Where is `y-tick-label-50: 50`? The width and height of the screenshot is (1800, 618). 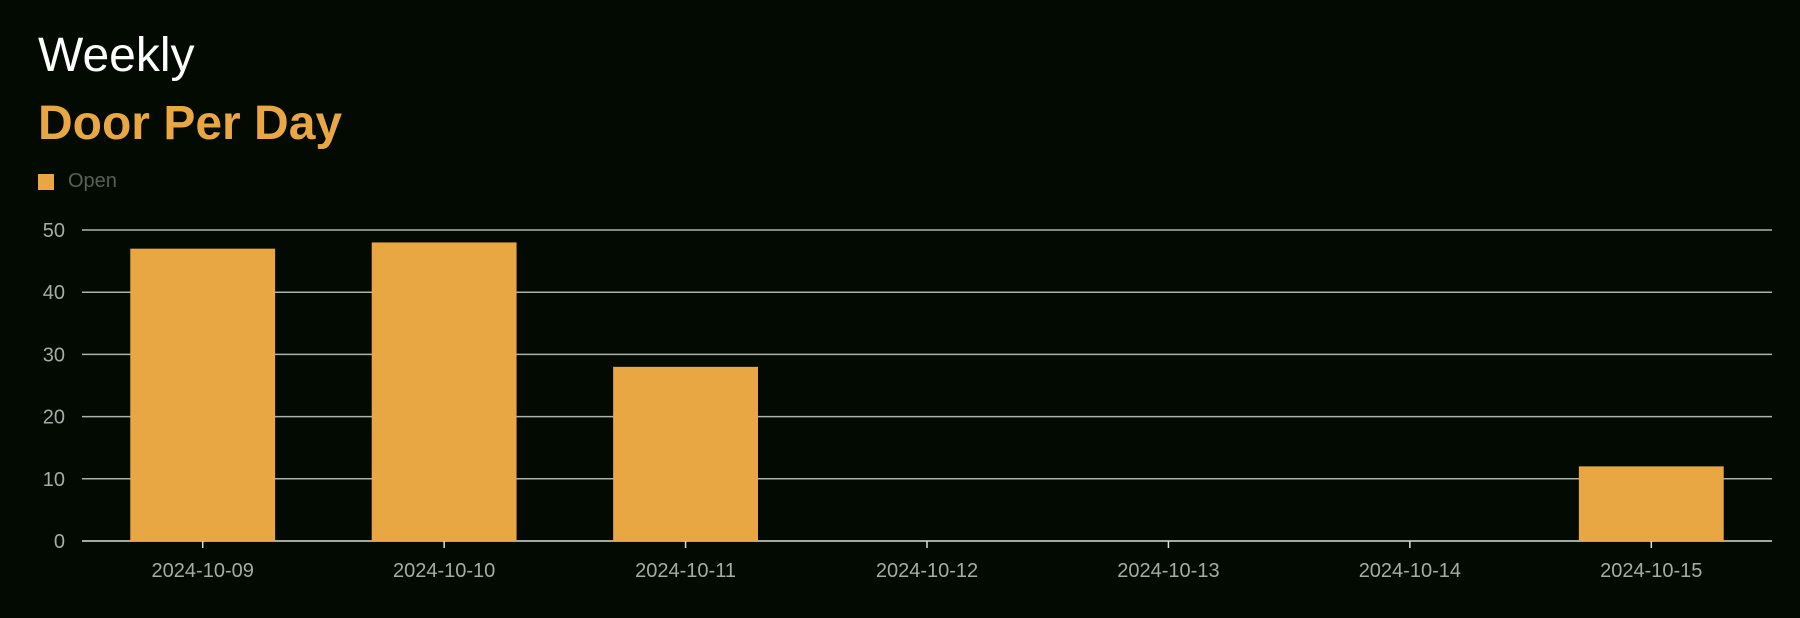
y-tick-label-50: 50 is located at coordinates (54, 231).